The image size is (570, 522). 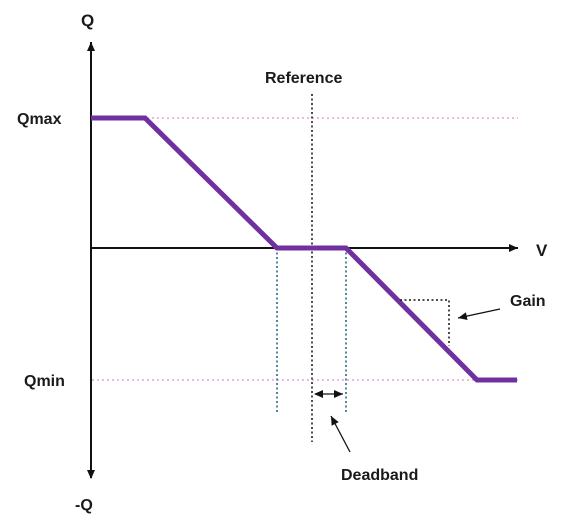 I want to click on gain-pointer-arrow, so click(x=479, y=314).